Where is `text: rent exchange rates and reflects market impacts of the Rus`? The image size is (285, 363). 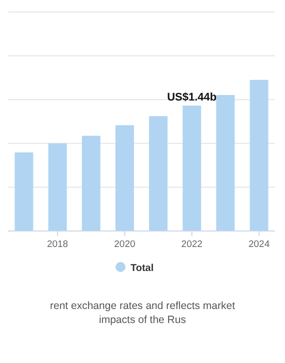 text: rent exchange rates and reflects market impacts of the Rus is located at coordinates (143, 313).